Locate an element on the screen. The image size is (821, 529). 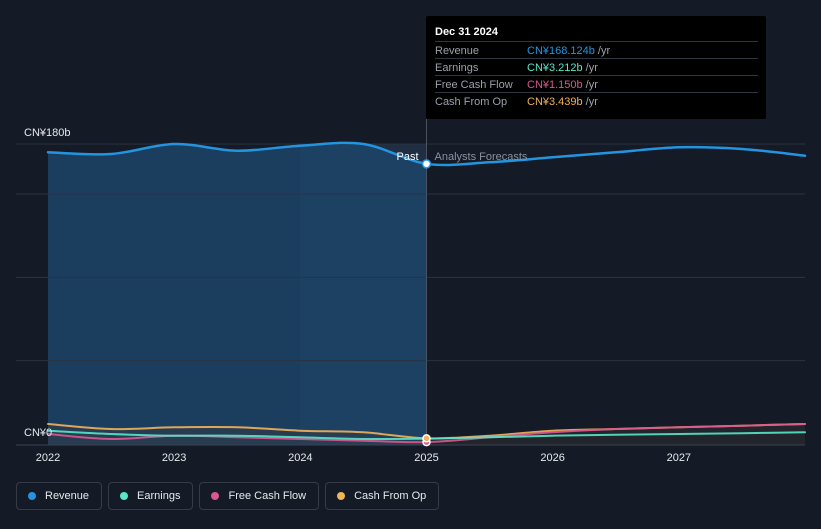
y-axis-top-label: CN¥180b is located at coordinates (47, 133).